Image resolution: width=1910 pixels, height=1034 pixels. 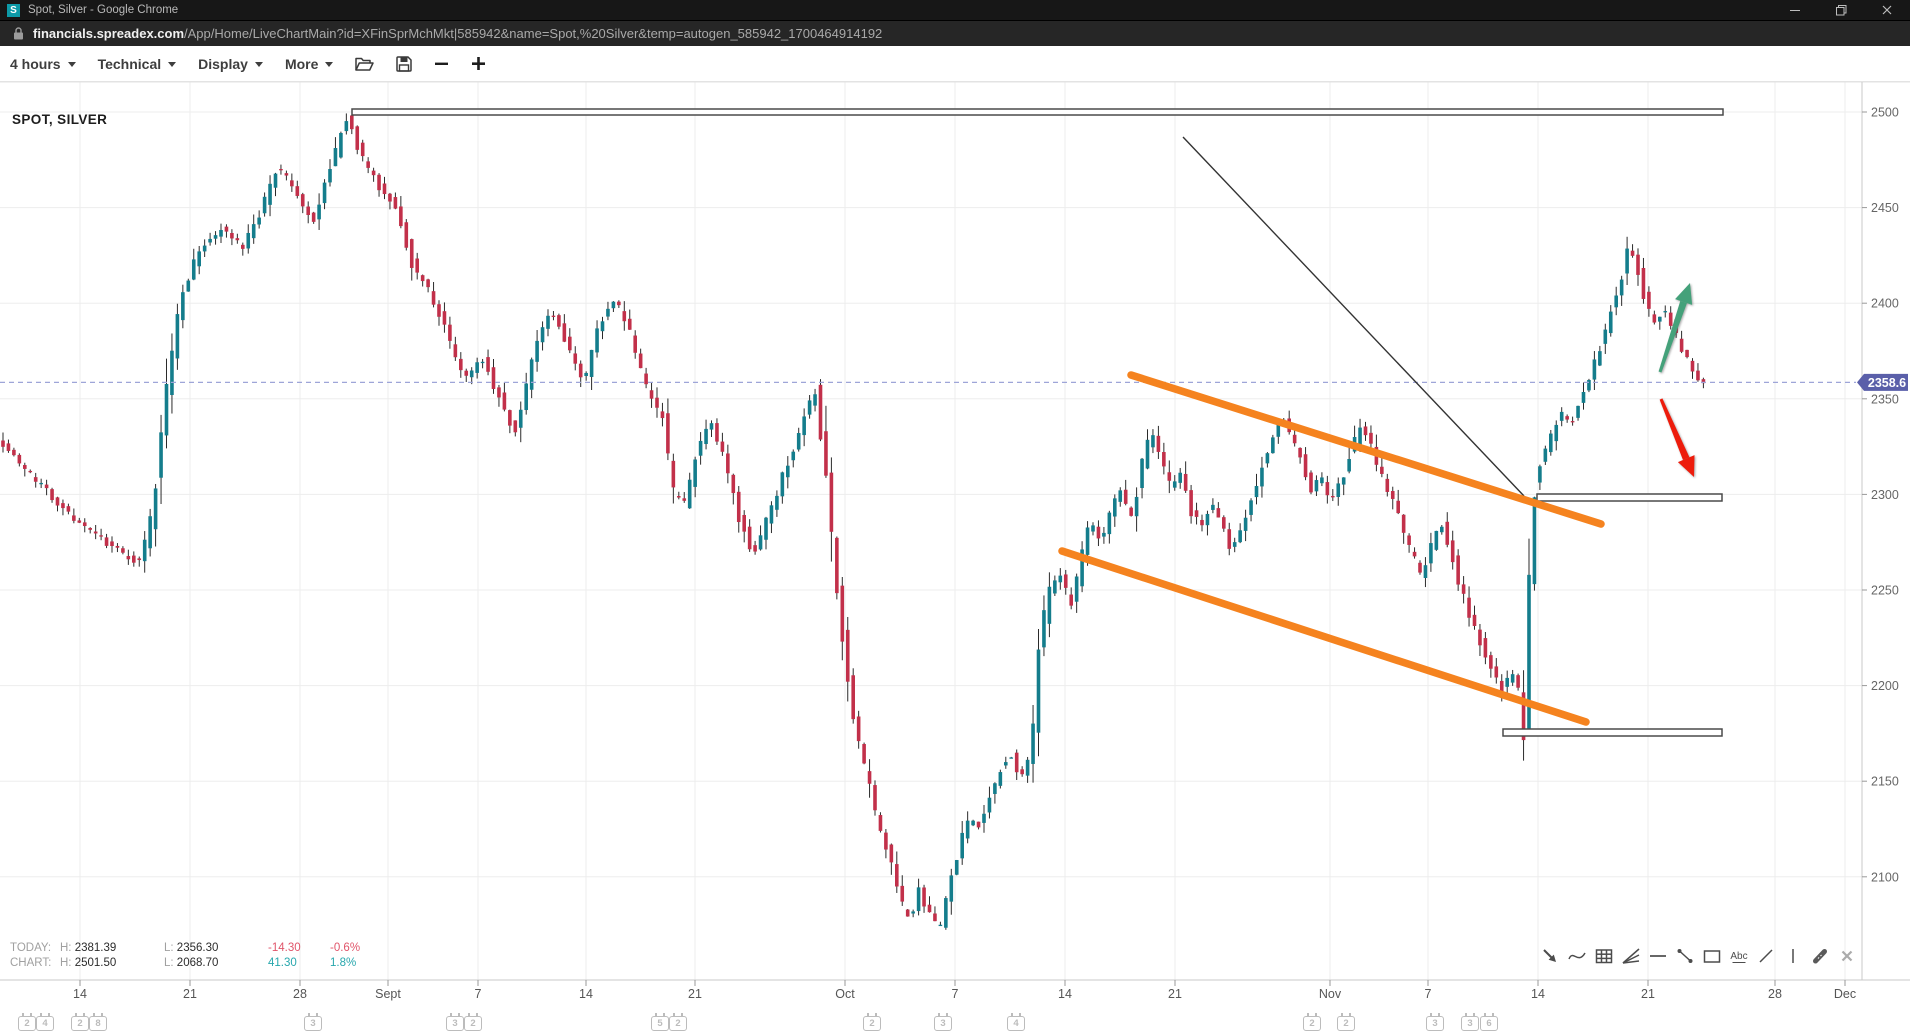 I want to click on delete-tool, so click(x=1847, y=956).